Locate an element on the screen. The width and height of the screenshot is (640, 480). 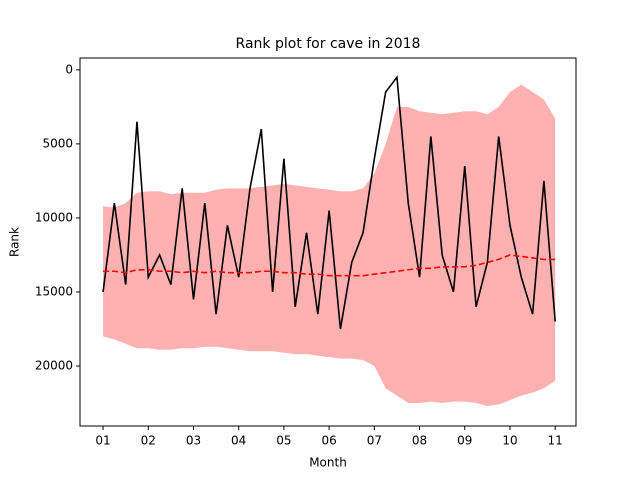
y-tick-label: 5000 is located at coordinates (57, 143).